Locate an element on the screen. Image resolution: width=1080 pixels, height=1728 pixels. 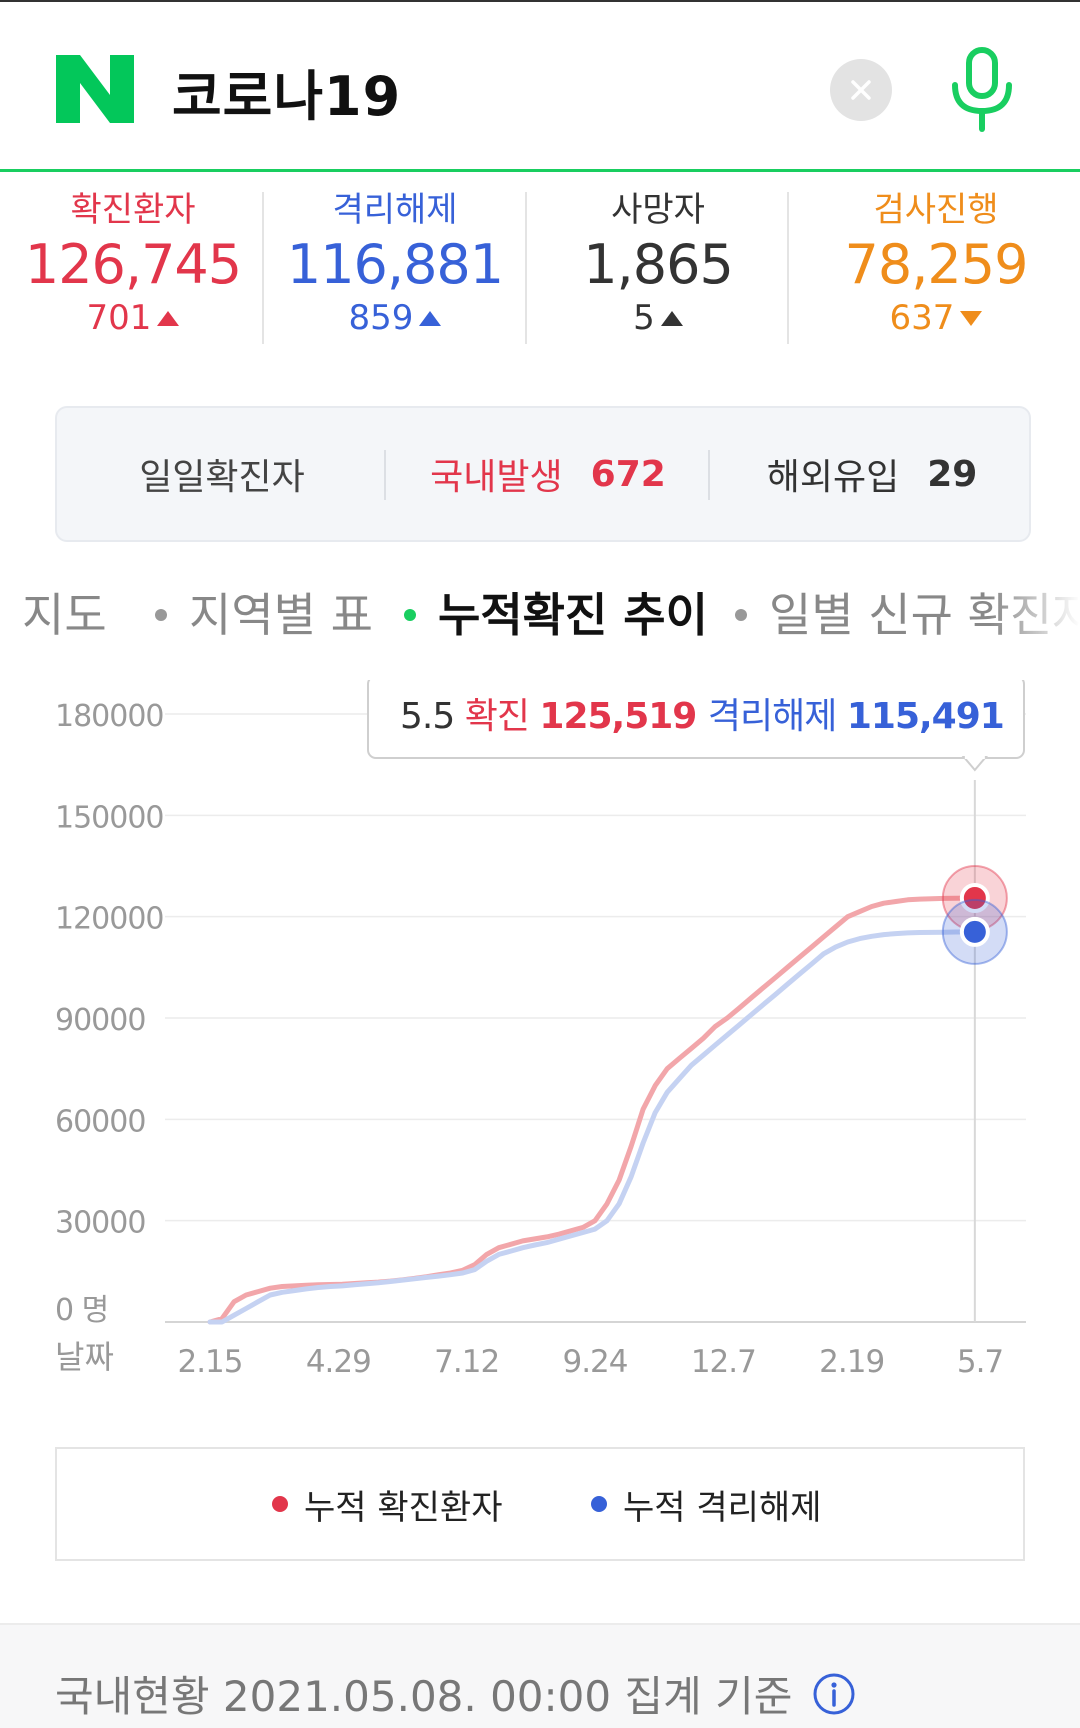
stat-deaths: 사망자 1,865 5 is located at coordinates (658, 270).